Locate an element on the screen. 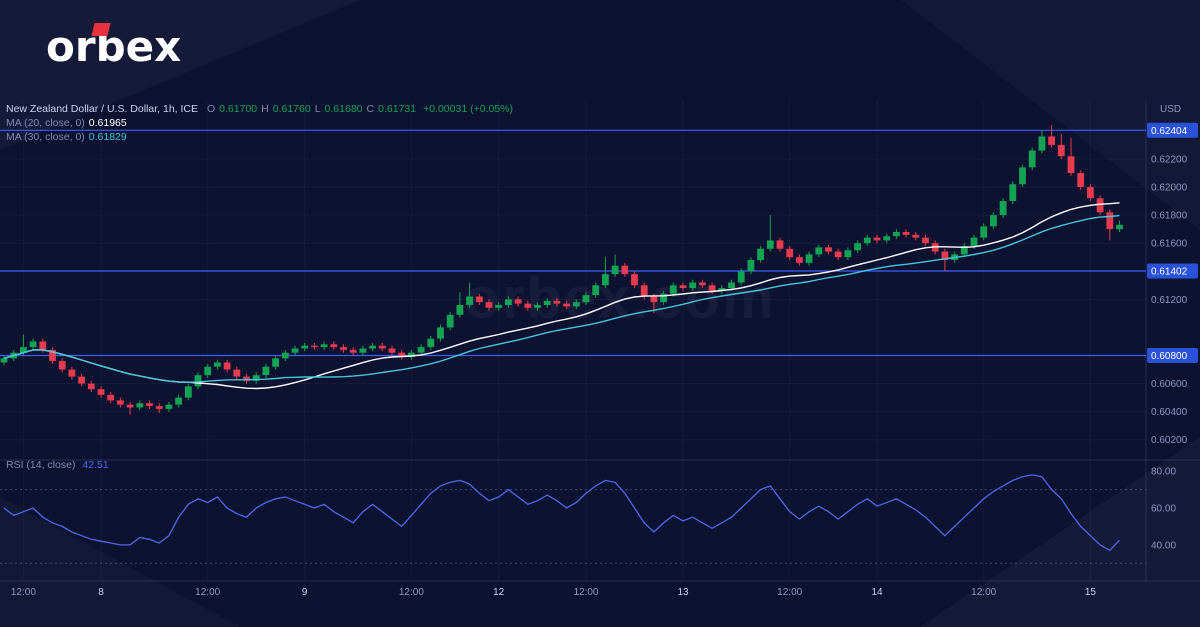 The height and width of the screenshot is (627, 1200). orbex-logo-text: orbex is located at coordinates (114, 46).